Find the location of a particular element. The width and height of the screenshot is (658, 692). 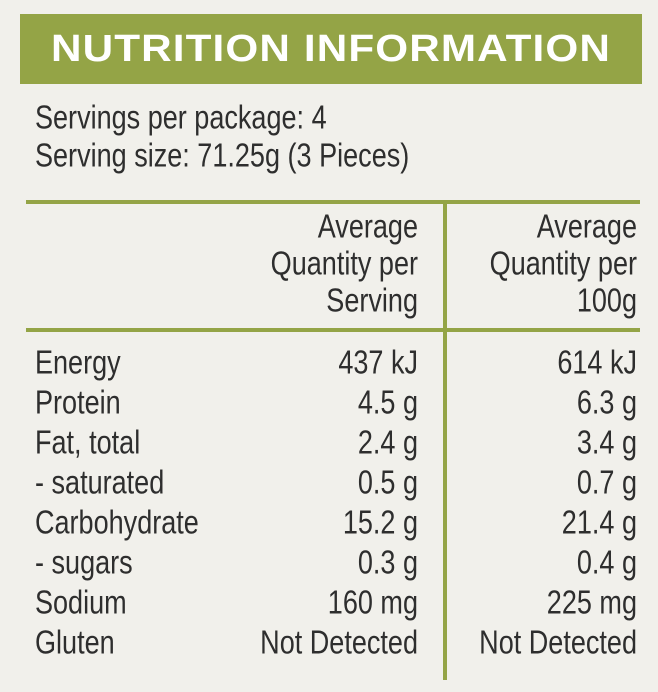

cell-value: 0.5 g is located at coordinates (388, 483).